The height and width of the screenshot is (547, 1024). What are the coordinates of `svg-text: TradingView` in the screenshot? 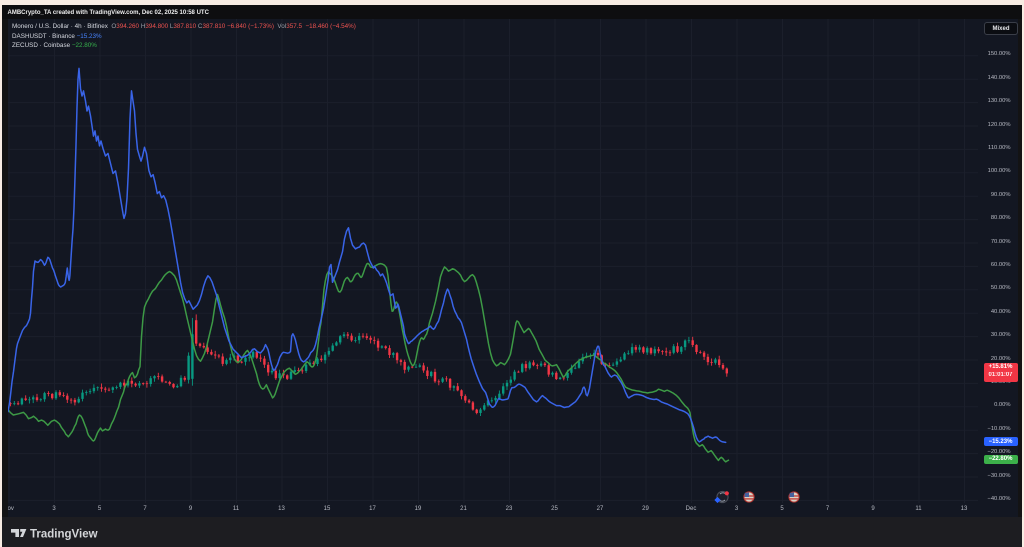 It's located at (64, 535).